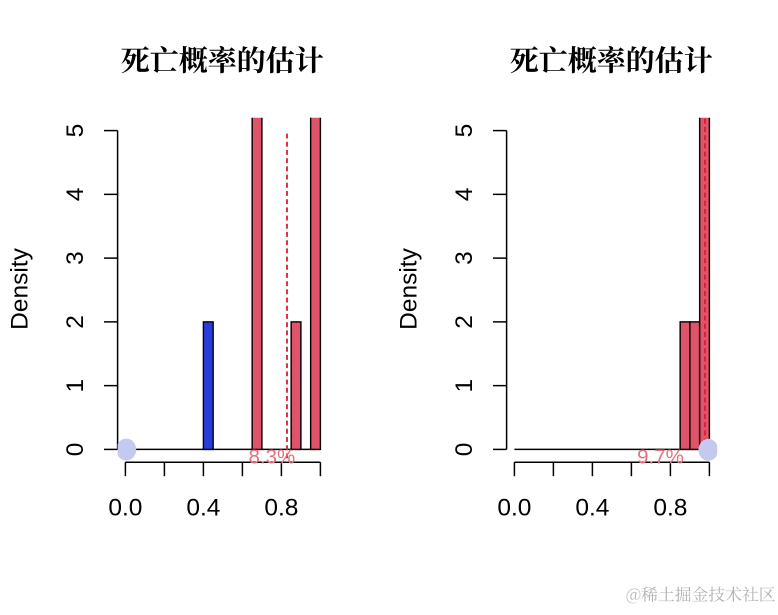 This screenshot has height=615, width=778. What do you see at coordinates (272, 457) in the screenshot?
I see `svg-text: 8.3%` at bounding box center [272, 457].